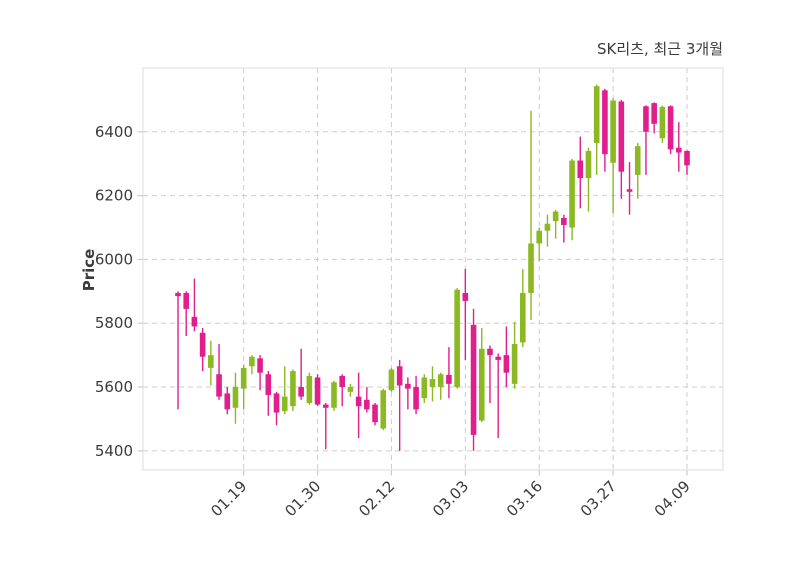 The height and width of the screenshot is (575, 800). I want to click on x-tick-label: 01.30, so click(302, 498).